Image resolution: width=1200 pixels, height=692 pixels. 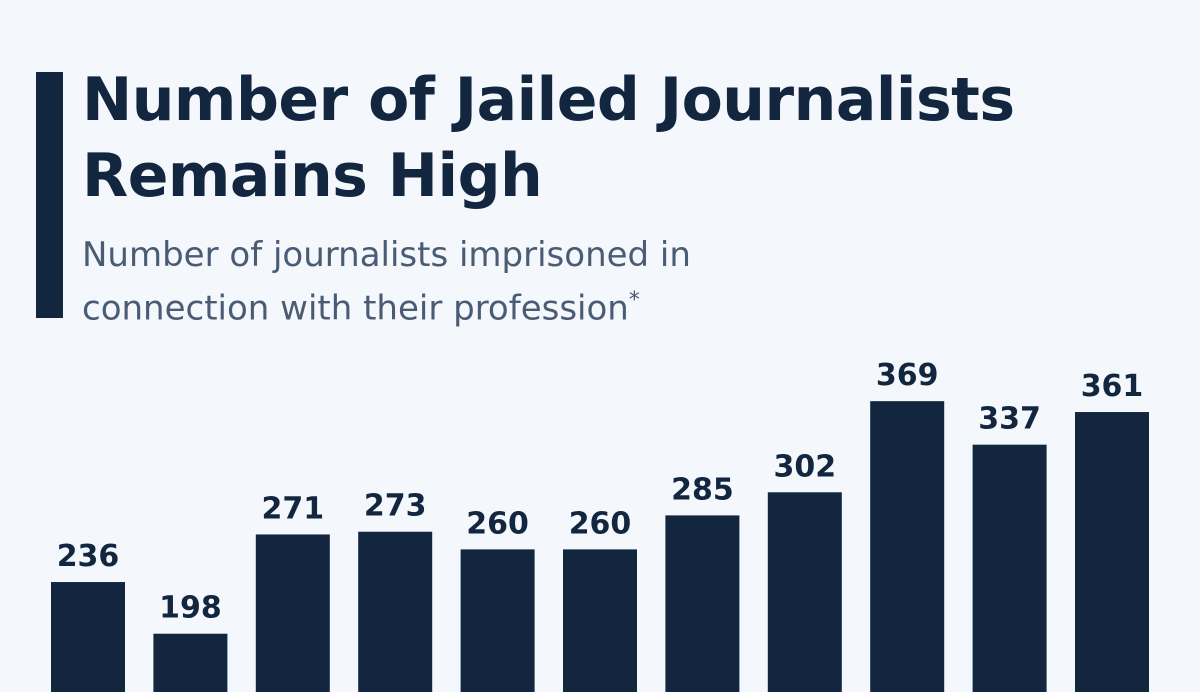 What do you see at coordinates (49, 195) in the screenshot?
I see `accent-bar` at bounding box center [49, 195].